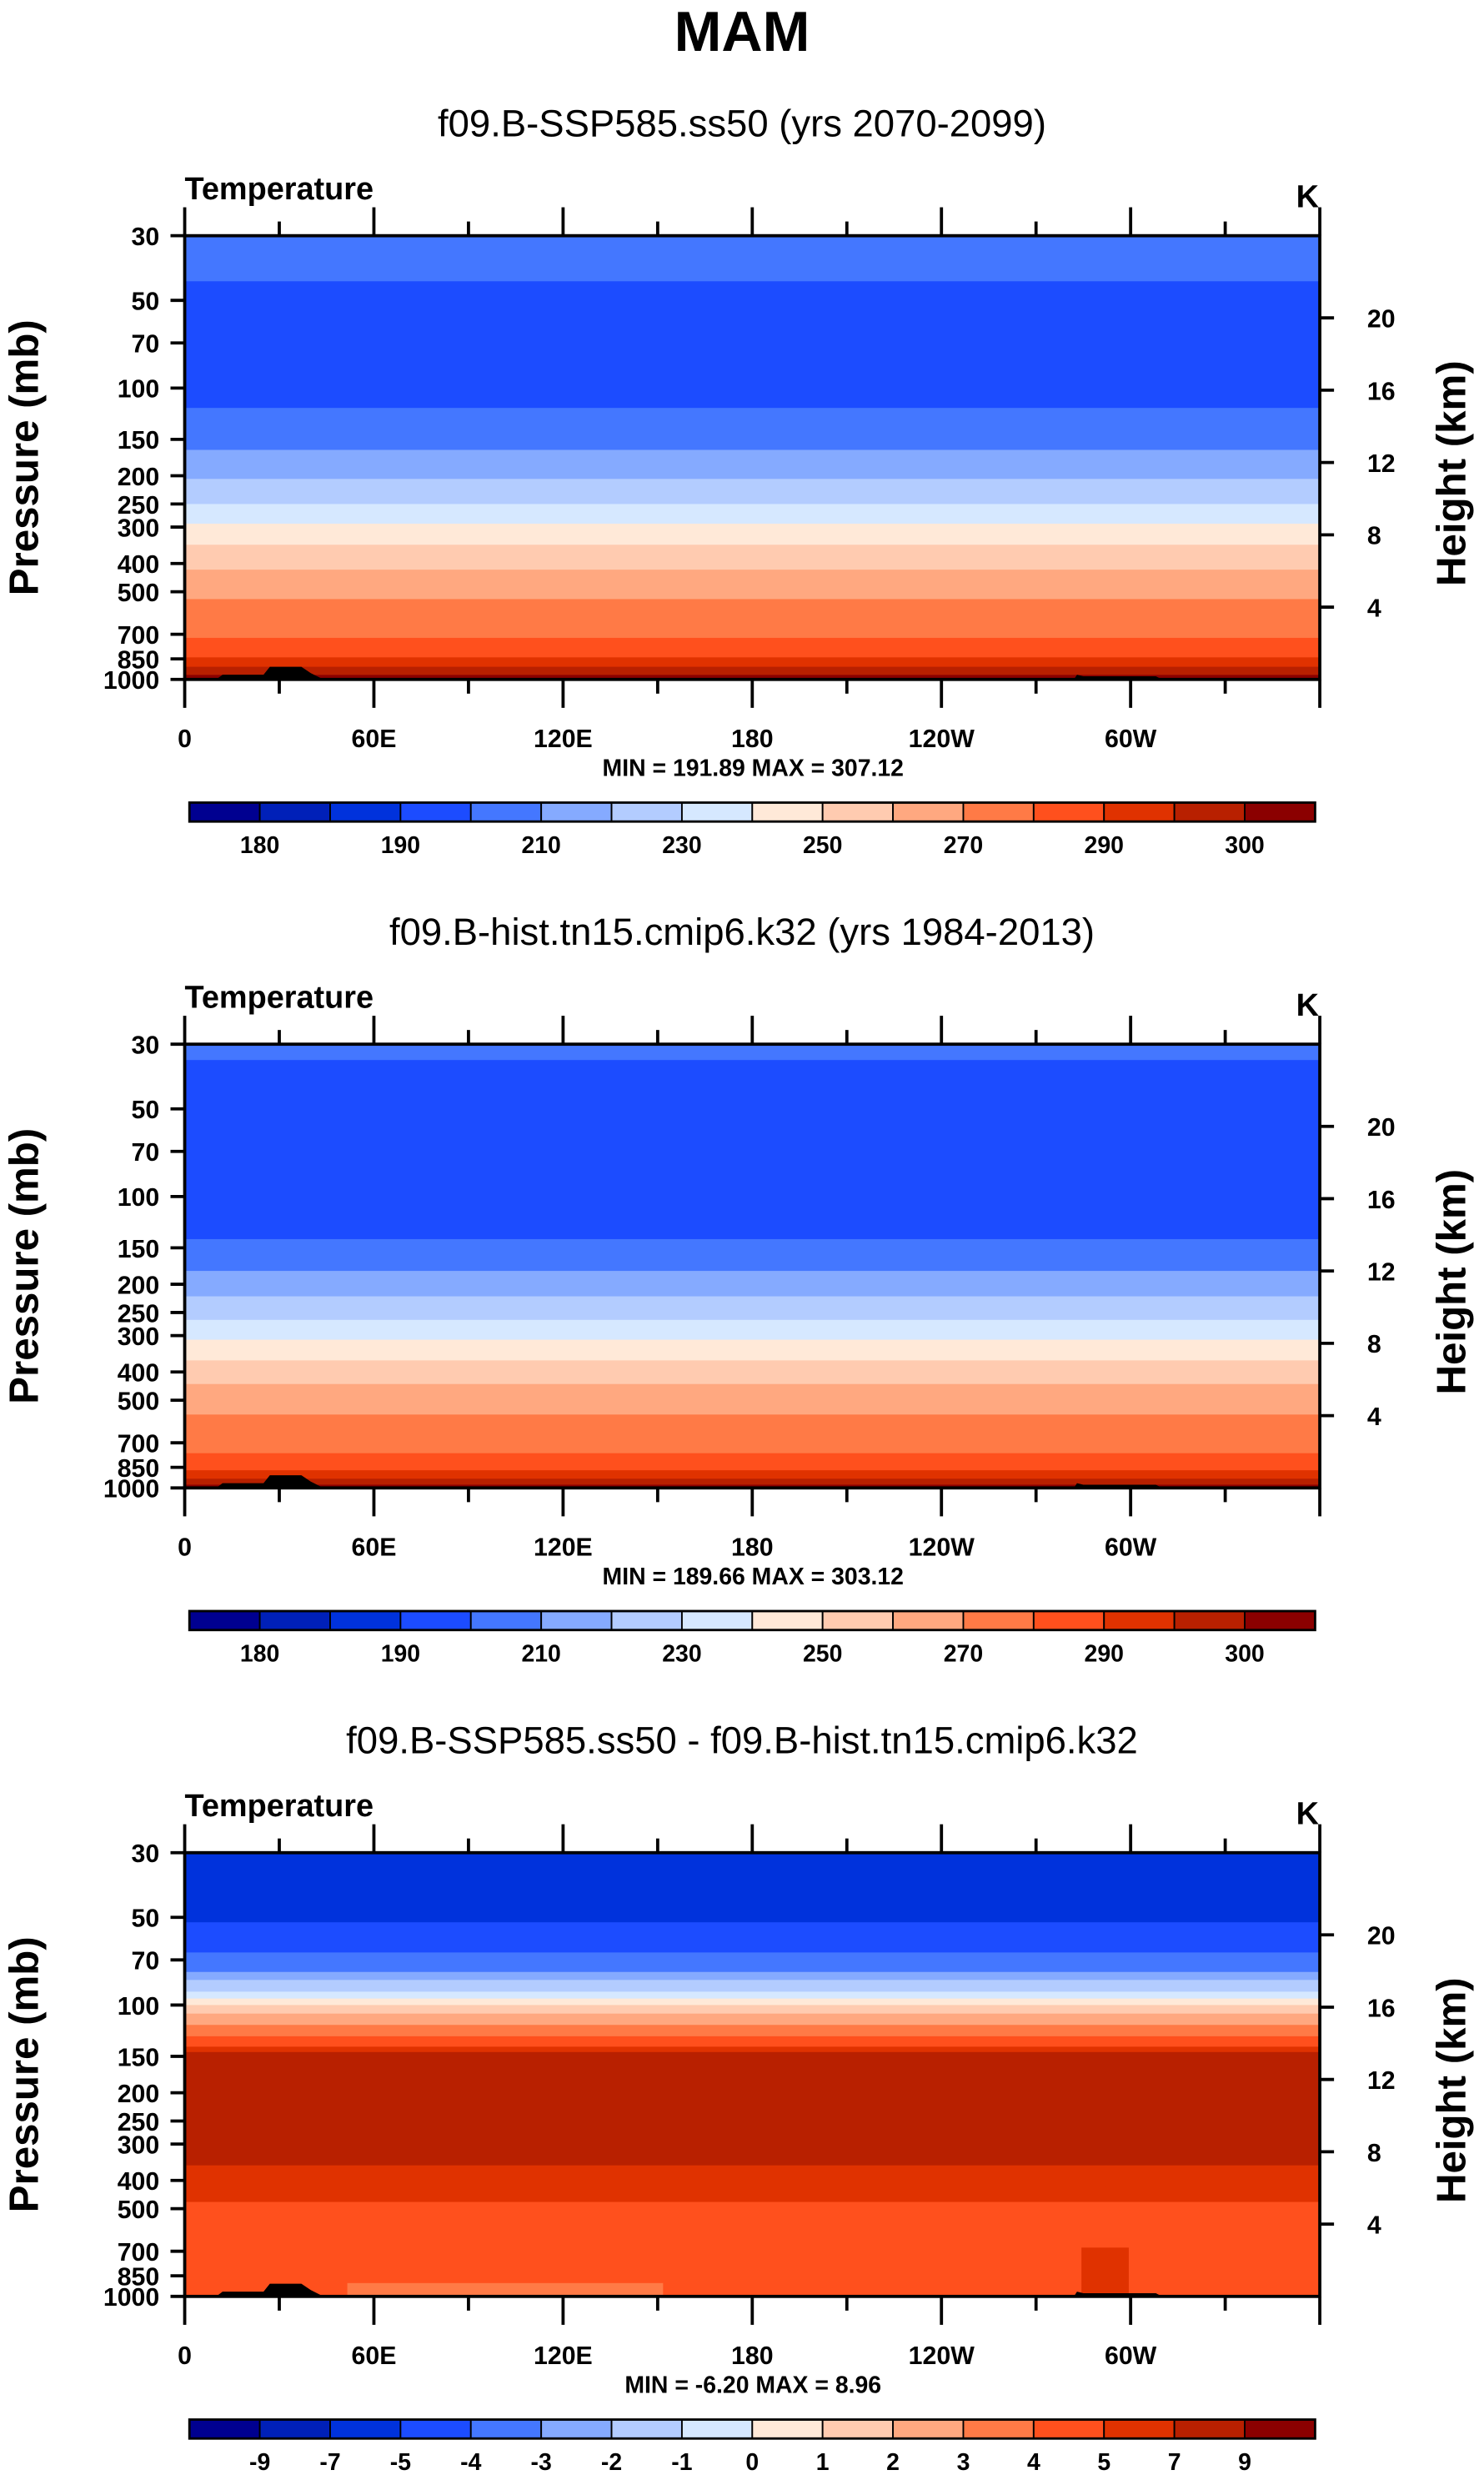 This screenshot has width=1484, height=2480. What do you see at coordinates (139, 478) in the screenshot?
I see `y-tick-label: 200` at bounding box center [139, 478].